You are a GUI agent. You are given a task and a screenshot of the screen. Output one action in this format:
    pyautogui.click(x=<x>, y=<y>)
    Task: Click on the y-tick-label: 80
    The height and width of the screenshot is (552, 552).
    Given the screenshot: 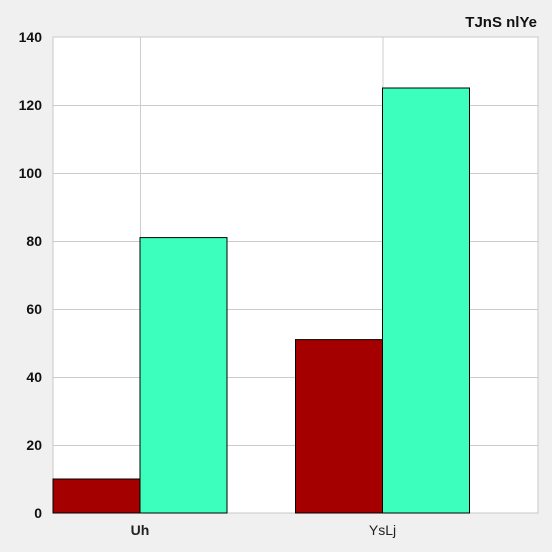 What is the action you would take?
    pyautogui.click(x=34, y=241)
    